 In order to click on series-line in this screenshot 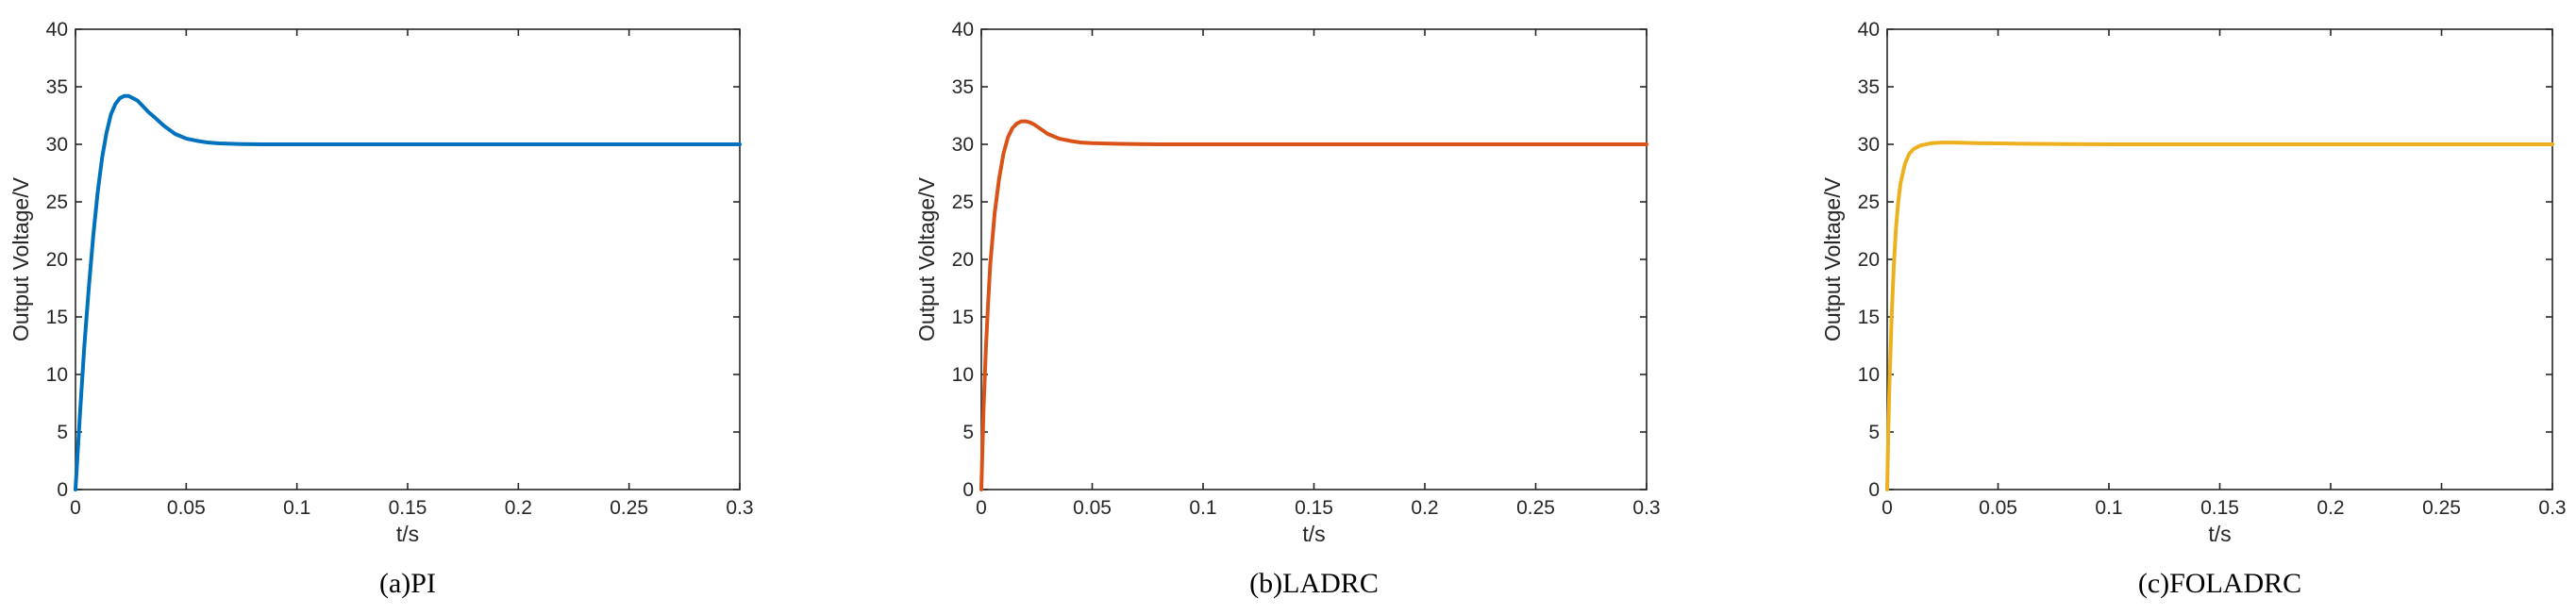, I will do `click(2219, 316)`.